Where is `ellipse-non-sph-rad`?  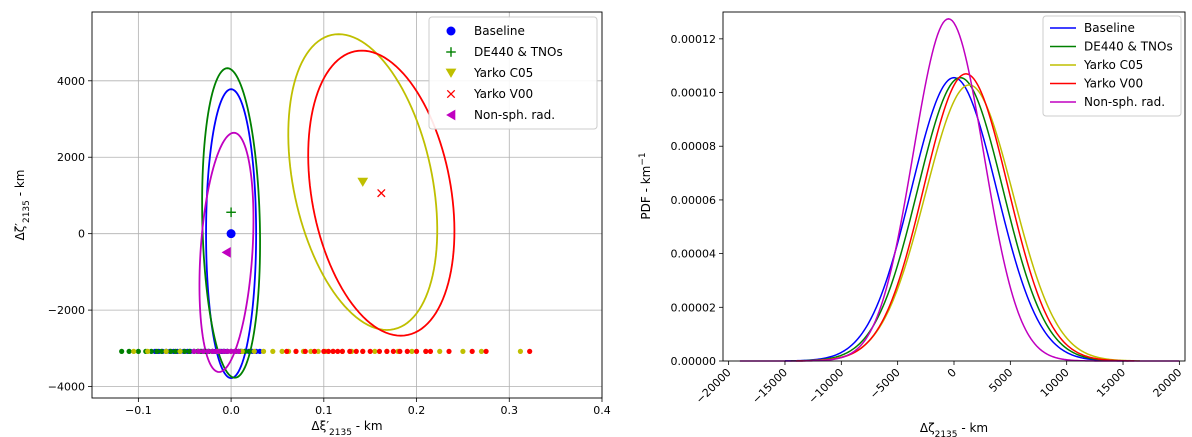 ellipse-non-sph-rad is located at coordinates (226, 252).